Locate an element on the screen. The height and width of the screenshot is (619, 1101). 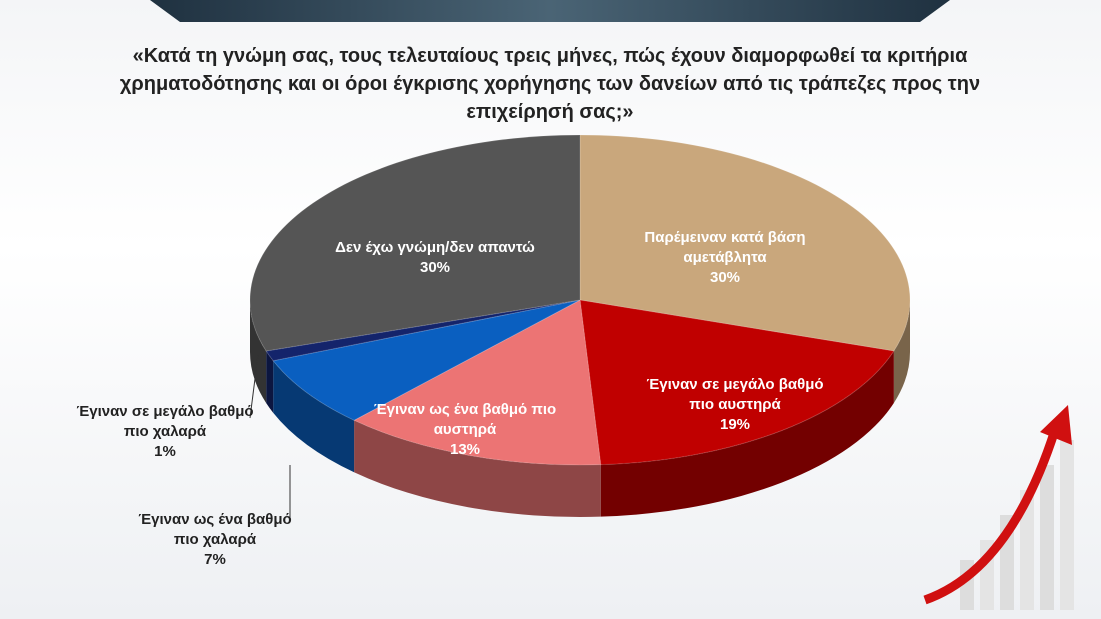
slice-label: Έγιναν ως ένα βαθμό πιο χαλαρά 7% is located at coordinates (215, 540).